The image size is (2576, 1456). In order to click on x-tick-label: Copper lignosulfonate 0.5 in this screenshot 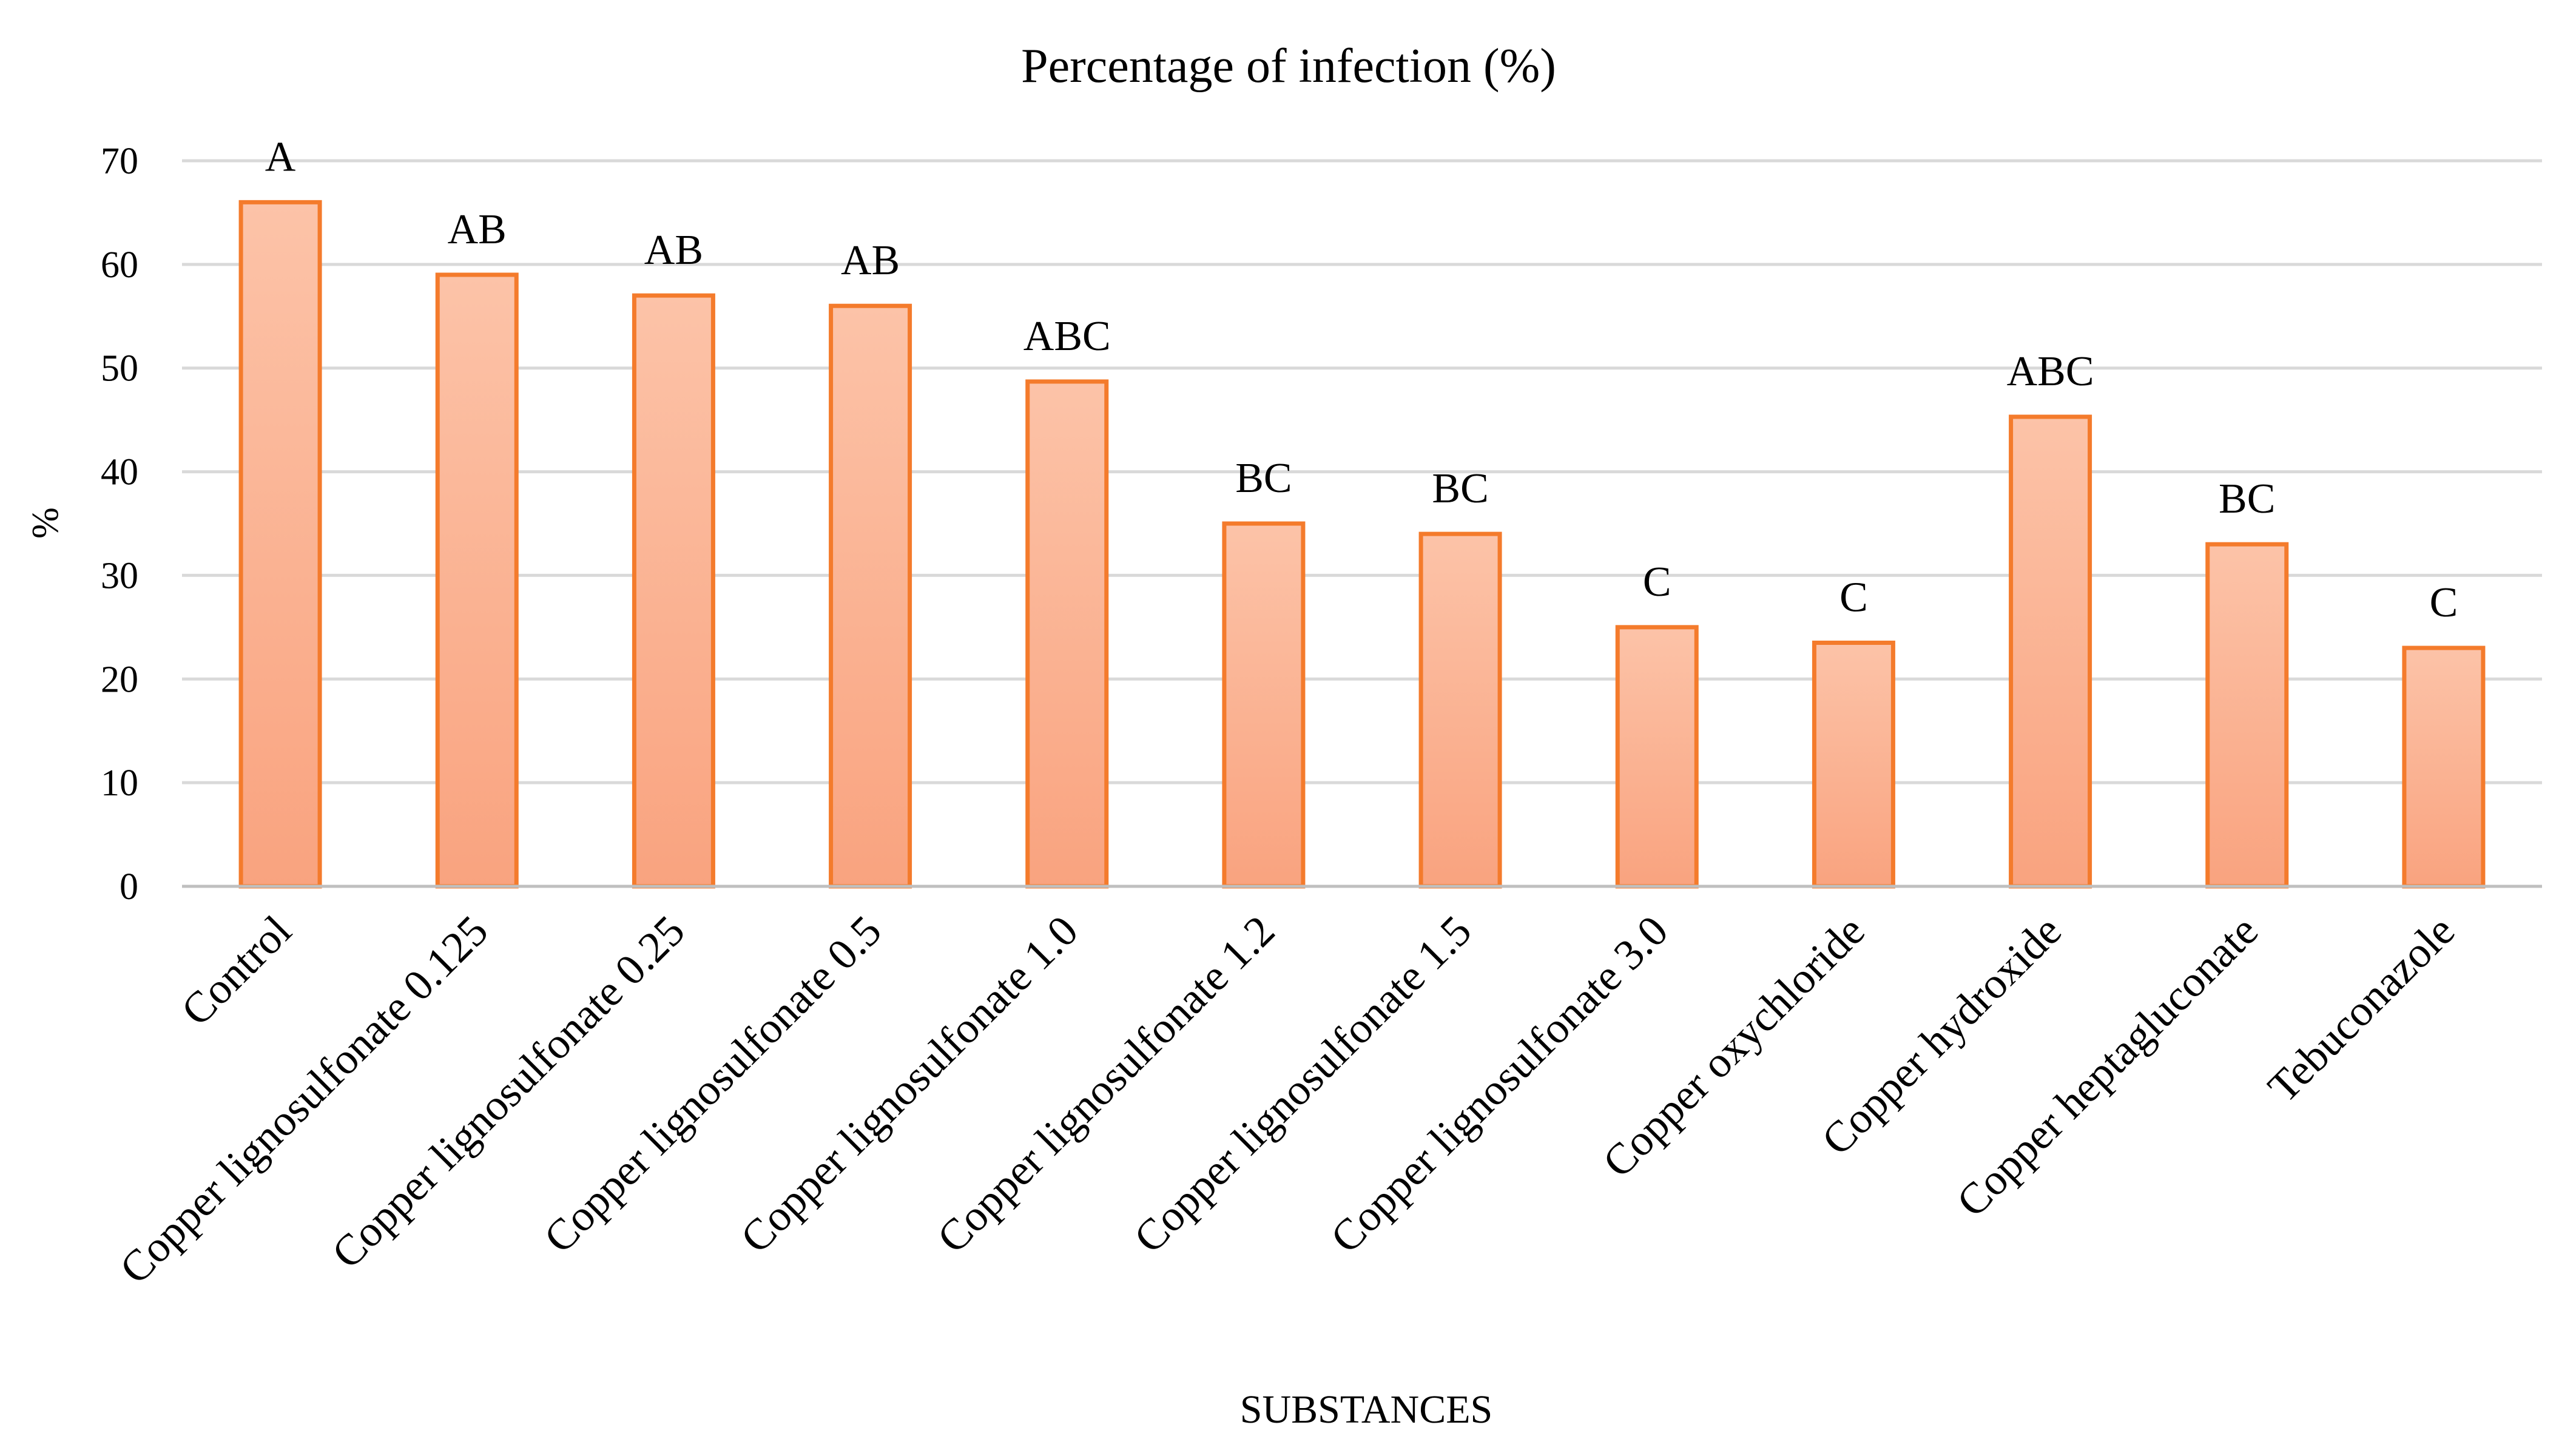, I will do `click(712, 1084)`.